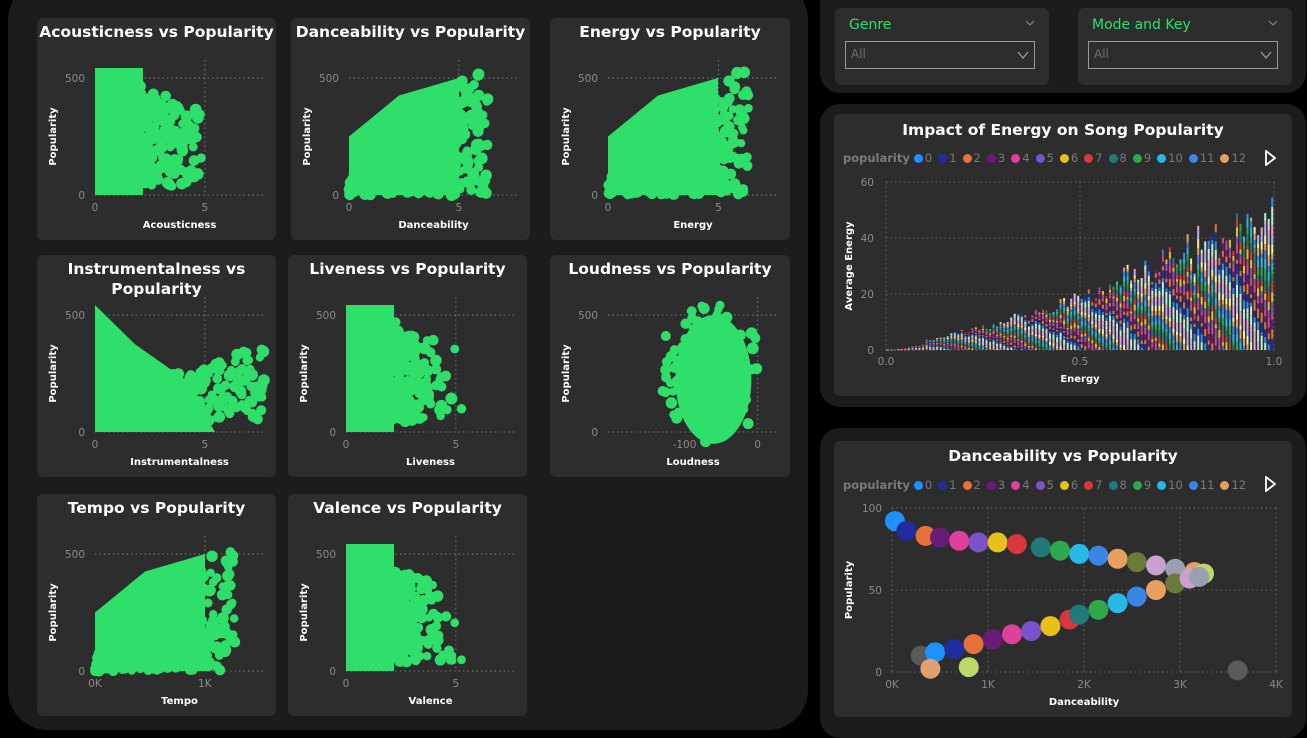  Describe the element at coordinates (858, 54) in the screenshot. I see `genre-dropdown-value: All` at that location.